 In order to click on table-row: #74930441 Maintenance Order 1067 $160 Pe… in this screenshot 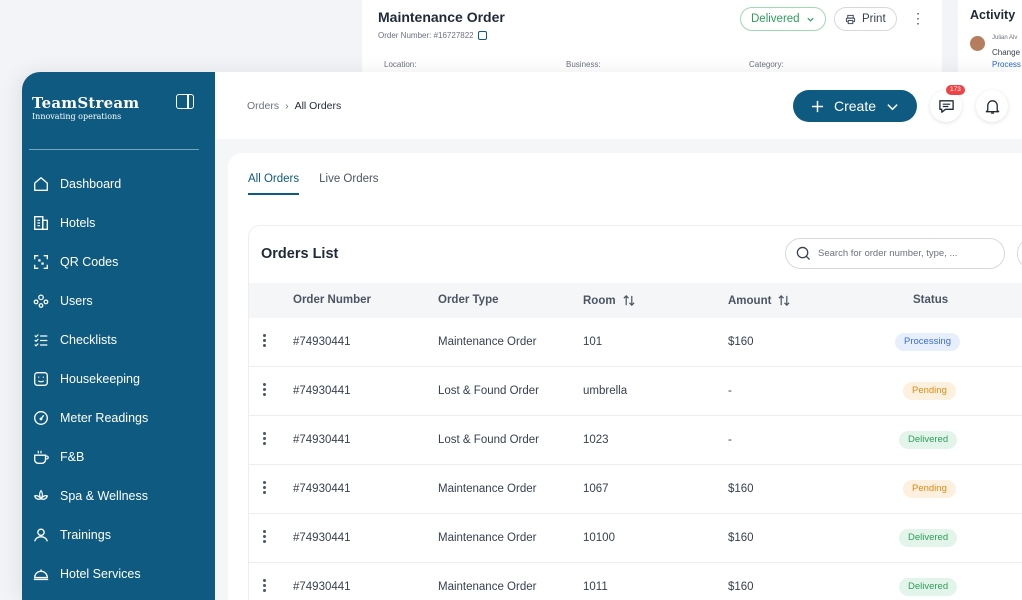, I will do `click(635, 489)`.